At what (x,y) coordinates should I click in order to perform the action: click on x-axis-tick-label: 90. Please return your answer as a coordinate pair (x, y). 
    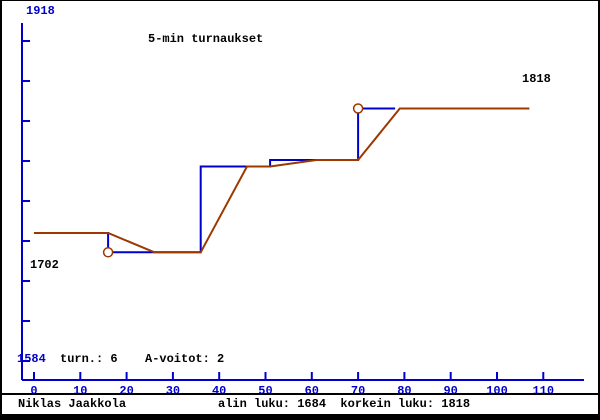
    Looking at the image, I should click on (450, 389).